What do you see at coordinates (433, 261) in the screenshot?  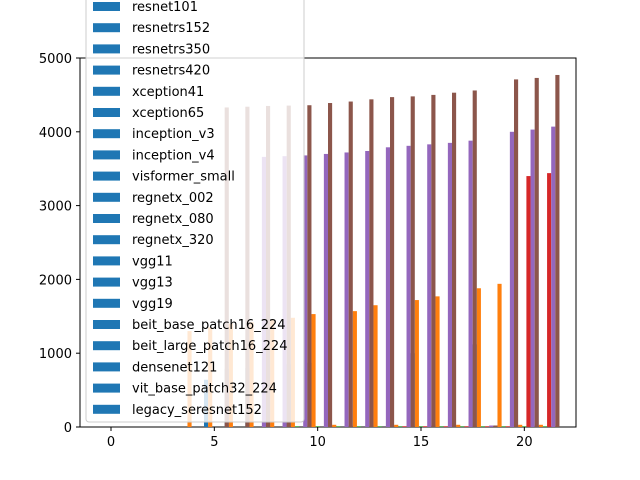 I see `bar-s5-x15` at bounding box center [433, 261].